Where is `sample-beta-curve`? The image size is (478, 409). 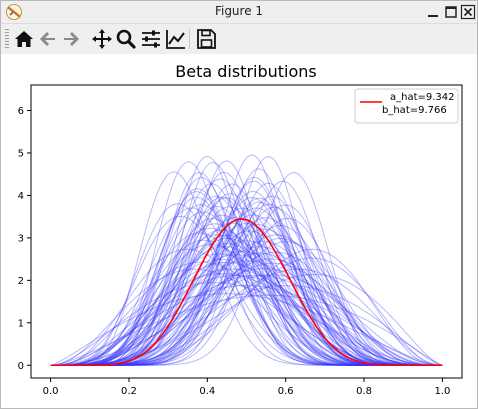 sample-beta-curve is located at coordinates (246, 330).